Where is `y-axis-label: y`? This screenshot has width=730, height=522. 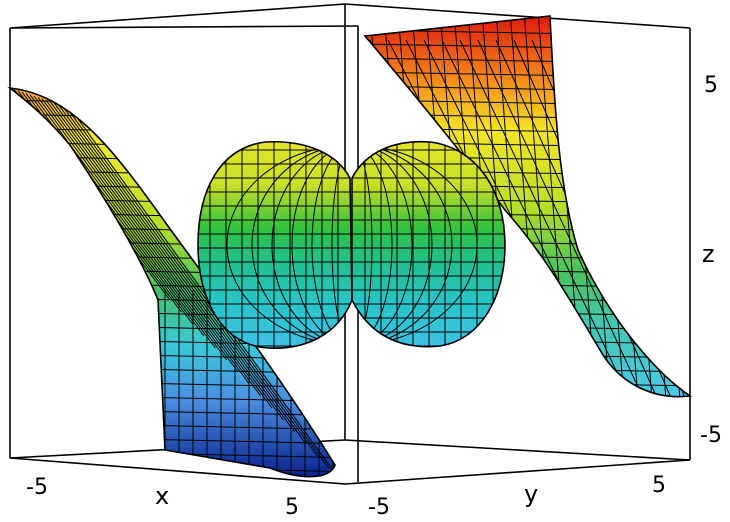 y-axis-label: y is located at coordinates (531, 494).